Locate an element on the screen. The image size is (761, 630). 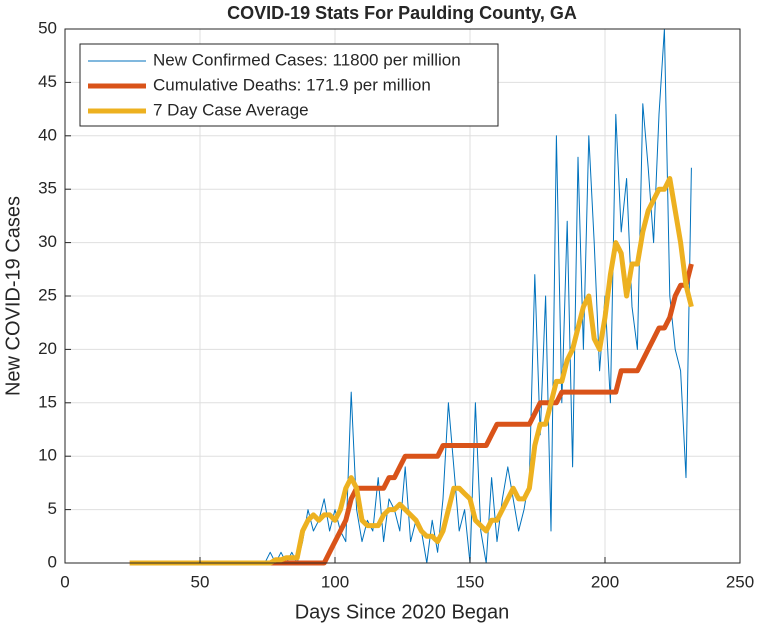
y-tick-label: 25 is located at coordinates (47, 294).